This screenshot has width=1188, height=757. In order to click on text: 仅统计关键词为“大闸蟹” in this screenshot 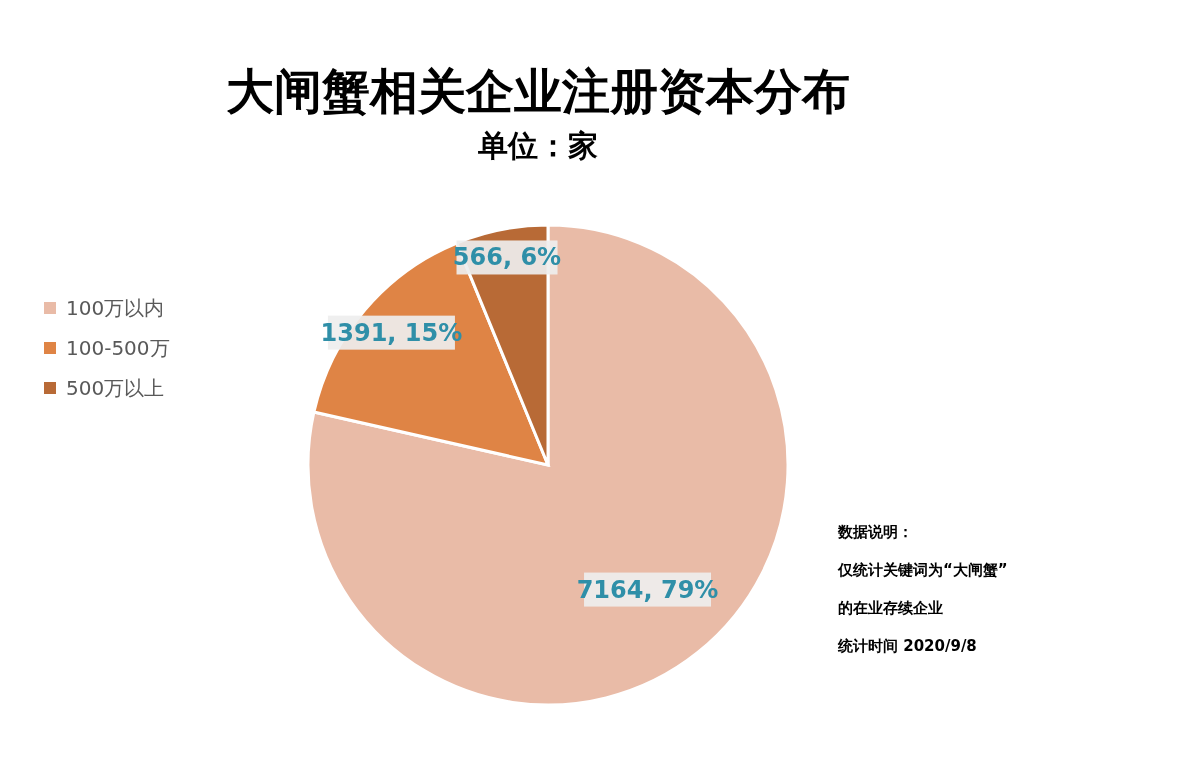, I will do `click(923, 571)`.